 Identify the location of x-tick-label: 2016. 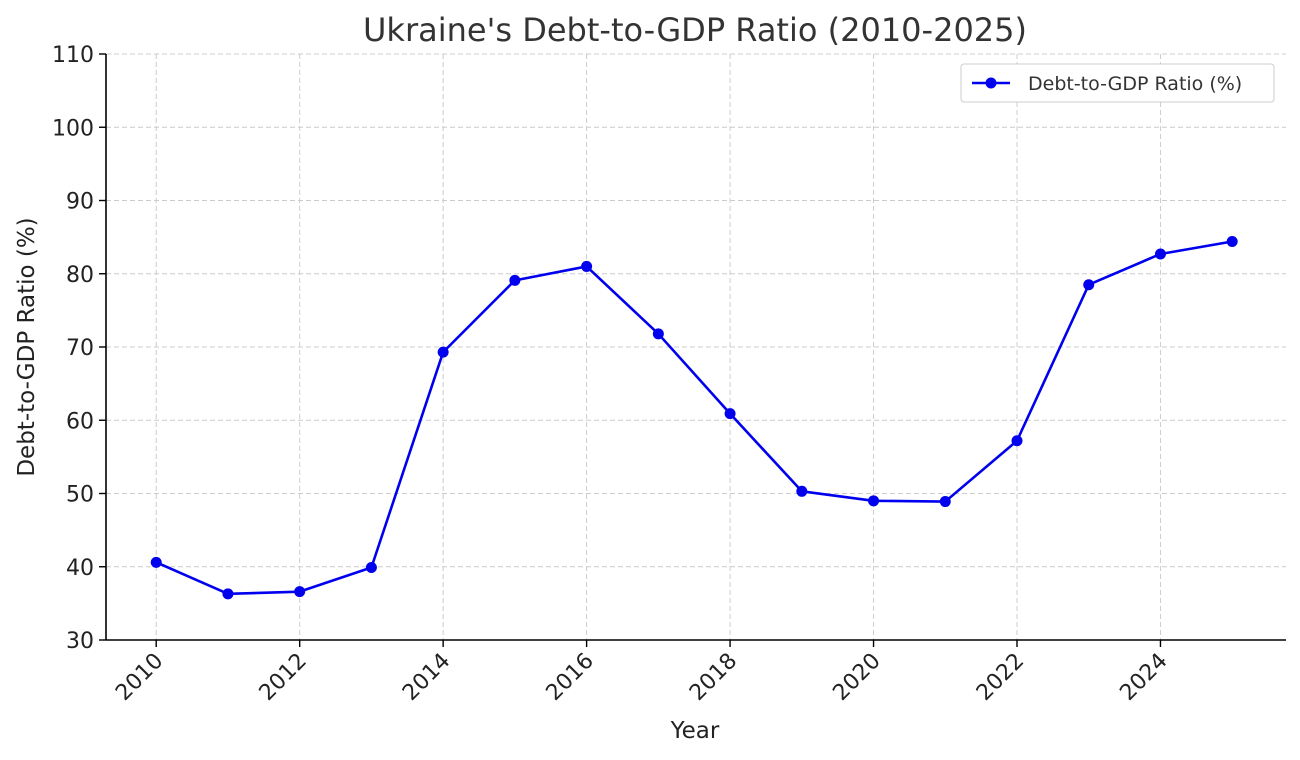
(570, 677).